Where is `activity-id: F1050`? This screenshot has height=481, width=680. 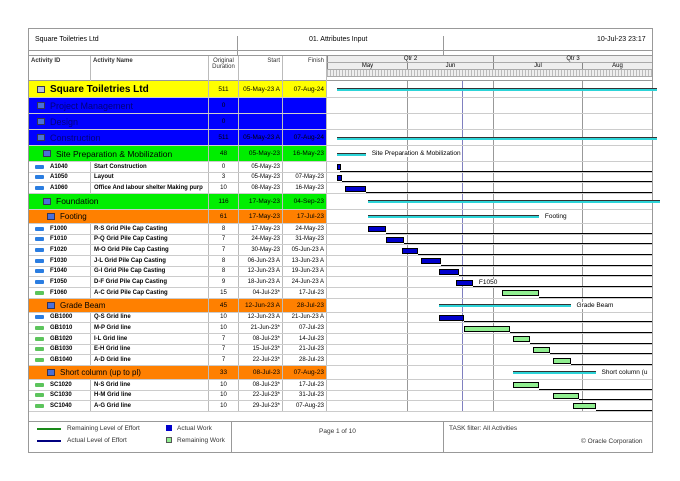 activity-id: F1050 is located at coordinates (59, 282).